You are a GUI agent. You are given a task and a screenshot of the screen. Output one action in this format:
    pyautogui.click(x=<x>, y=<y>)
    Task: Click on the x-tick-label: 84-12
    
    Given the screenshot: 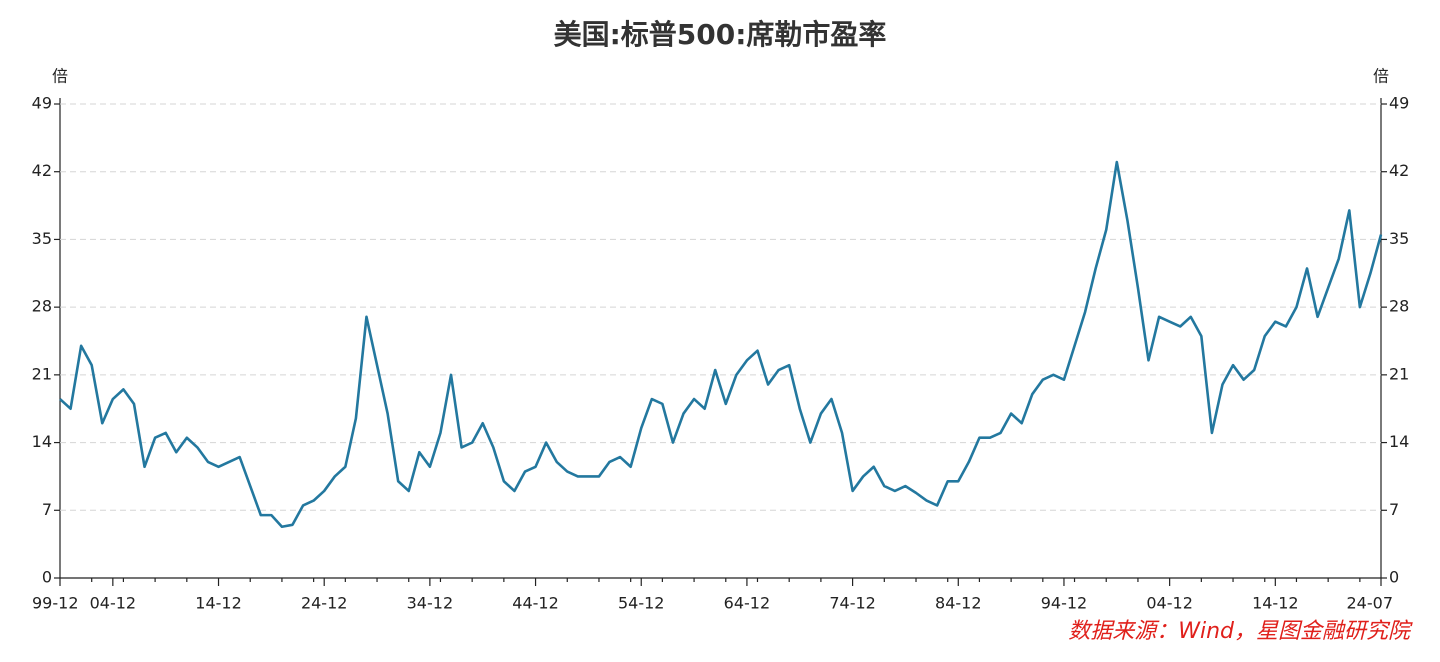 What is the action you would take?
    pyautogui.click(x=958, y=603)
    